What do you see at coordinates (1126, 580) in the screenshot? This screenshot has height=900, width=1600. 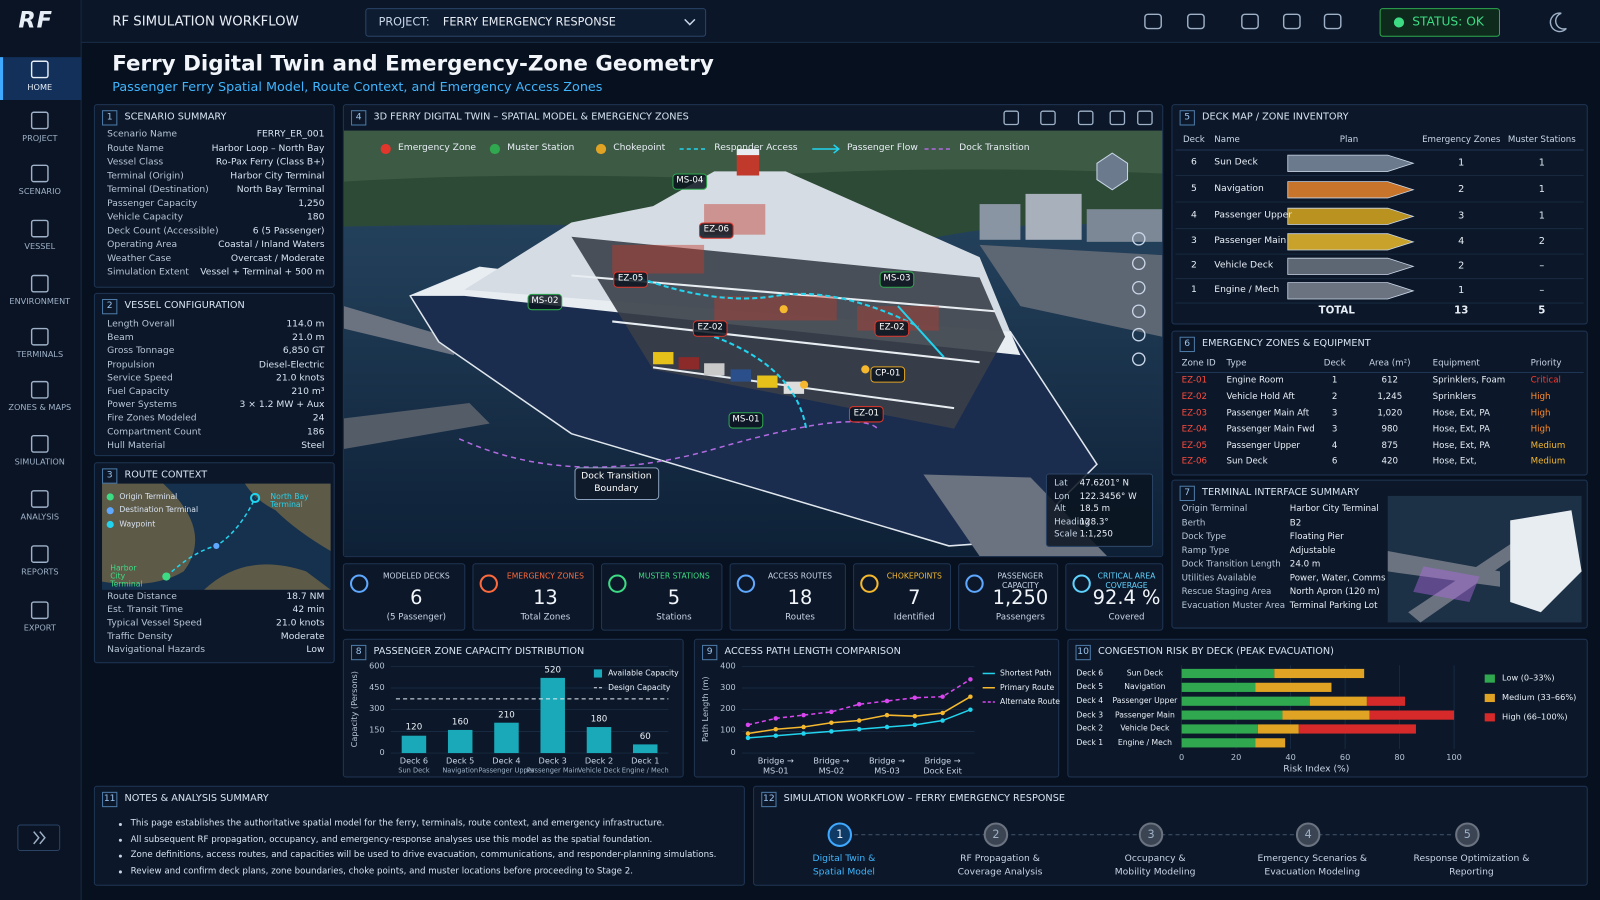 I see `kpi-label: CRITICAL AREA COVERAGE` at bounding box center [1126, 580].